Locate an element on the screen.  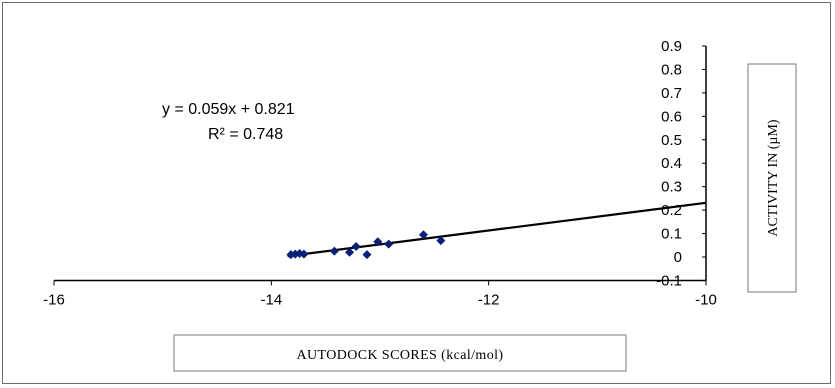
y-tick-label: 0.8 is located at coordinates (671, 69).